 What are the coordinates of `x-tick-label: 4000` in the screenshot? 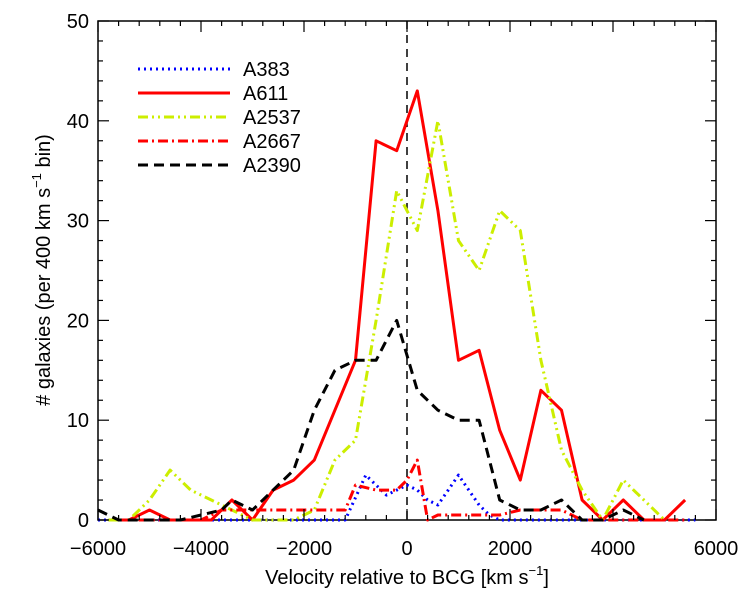 It's located at (613, 549).